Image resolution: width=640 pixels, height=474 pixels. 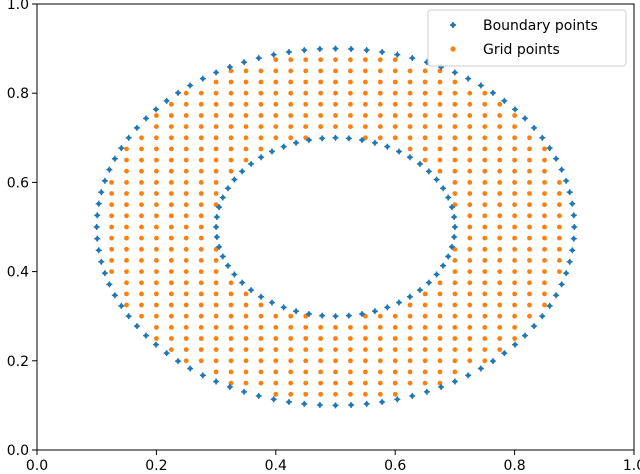 I want to click on x-tick-label: 1.0, so click(x=631, y=466).